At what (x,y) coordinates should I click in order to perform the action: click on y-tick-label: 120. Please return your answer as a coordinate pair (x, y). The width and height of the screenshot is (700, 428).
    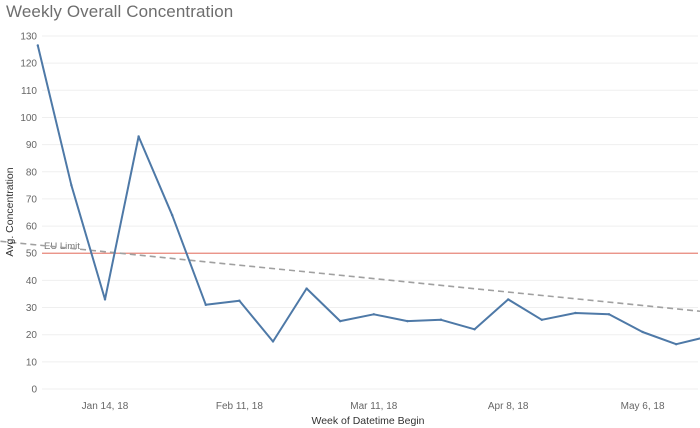
    Looking at the image, I should click on (28, 64).